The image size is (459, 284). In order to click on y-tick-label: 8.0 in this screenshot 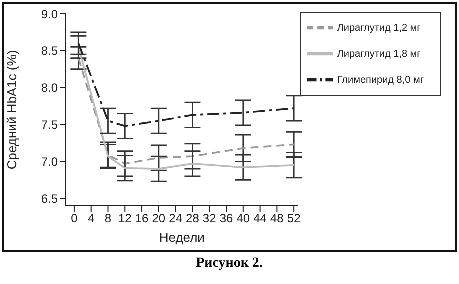, I will do `click(49, 88)`.